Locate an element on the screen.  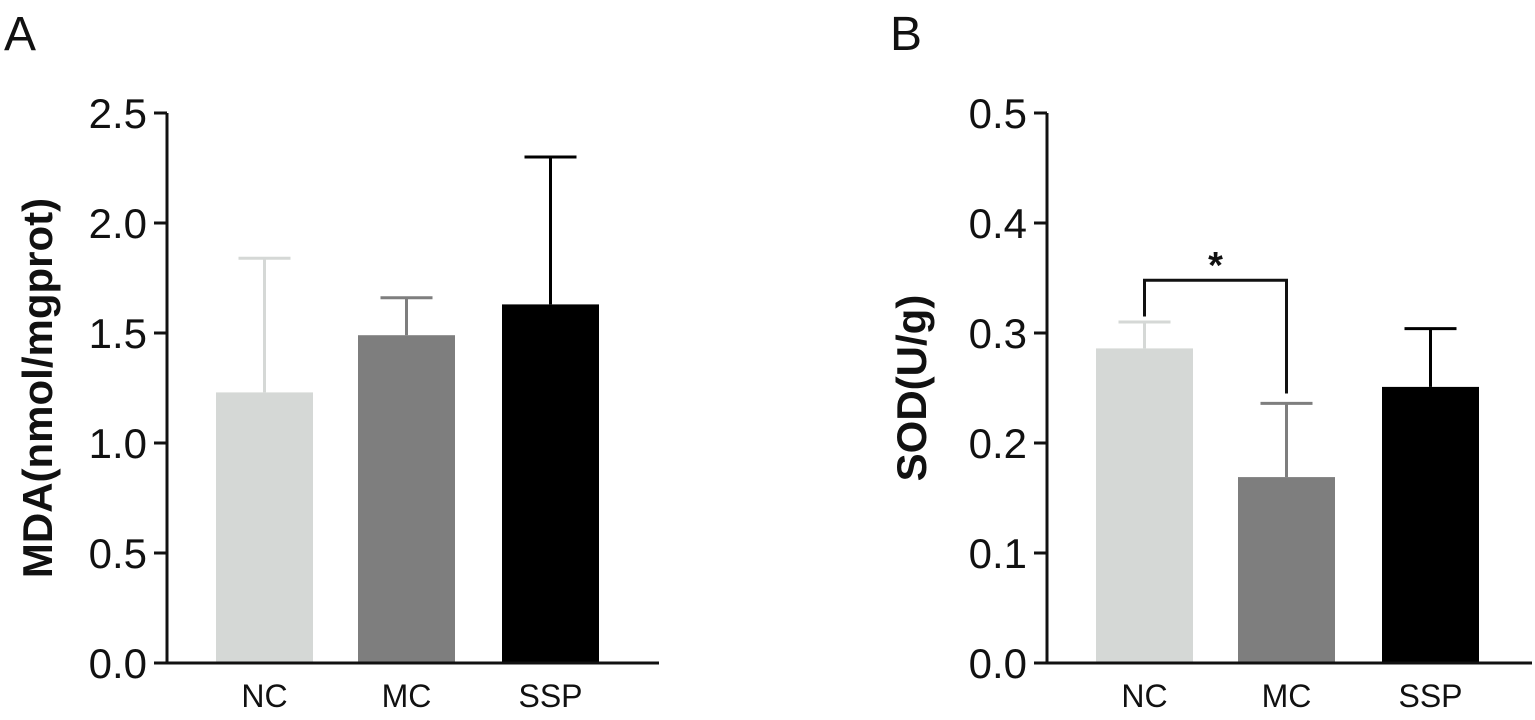
panel-b-letter: B is located at coordinates (906, 34).